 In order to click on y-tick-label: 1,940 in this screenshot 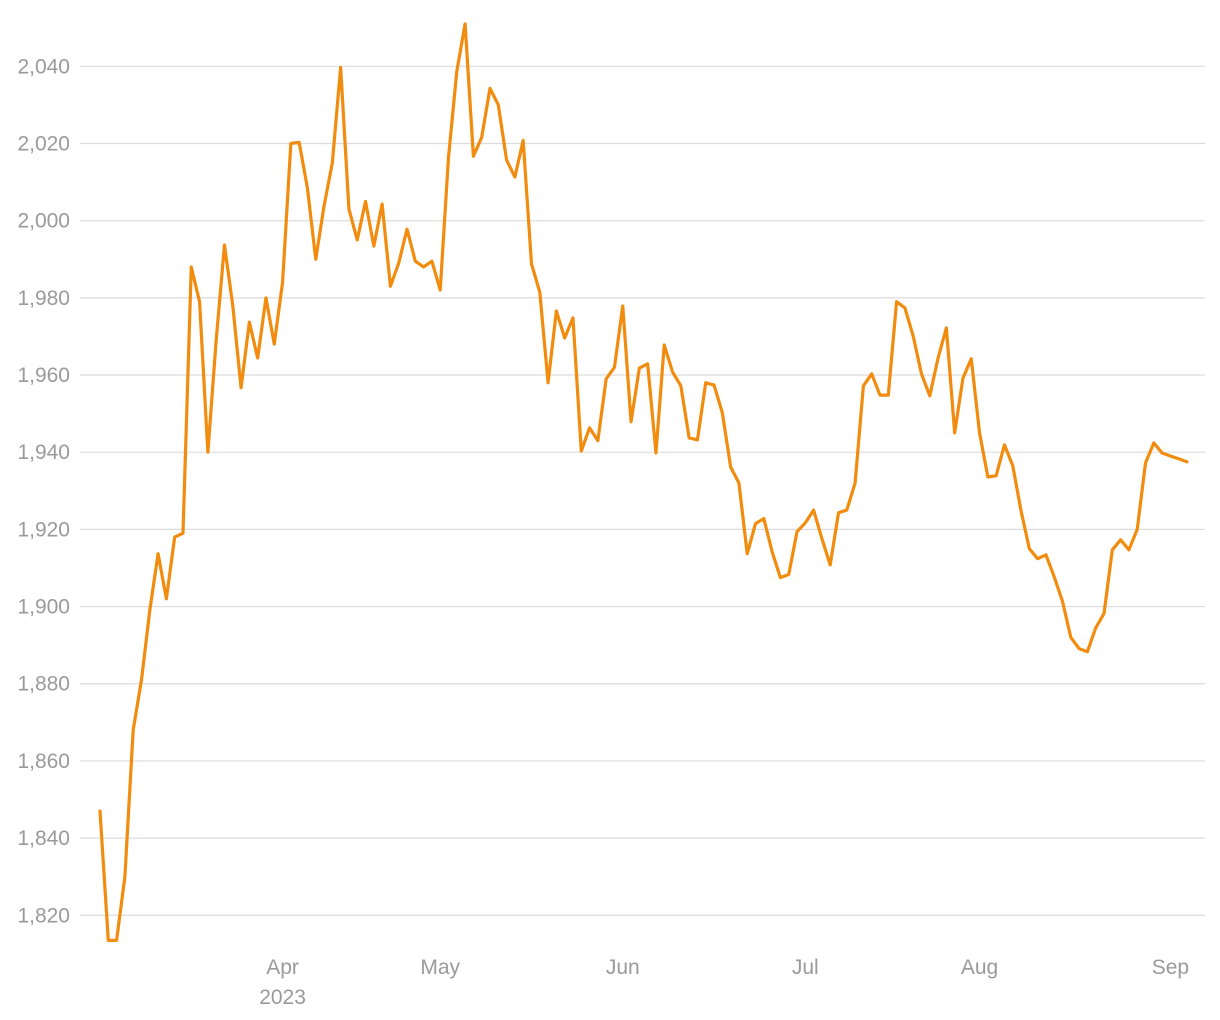, I will do `click(43, 452)`.